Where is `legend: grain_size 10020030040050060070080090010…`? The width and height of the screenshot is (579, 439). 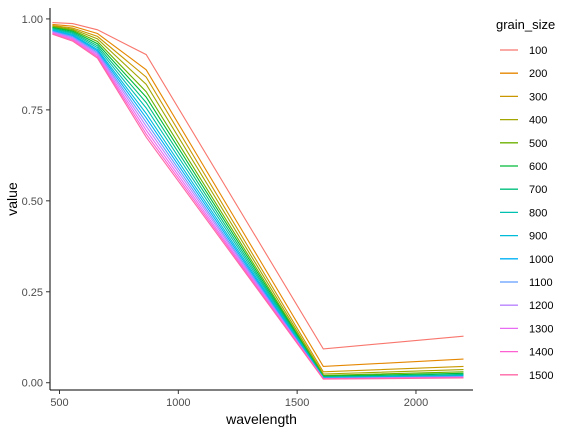
legend: grain_size 10020030040050060070080090010… is located at coordinates (525, 199).